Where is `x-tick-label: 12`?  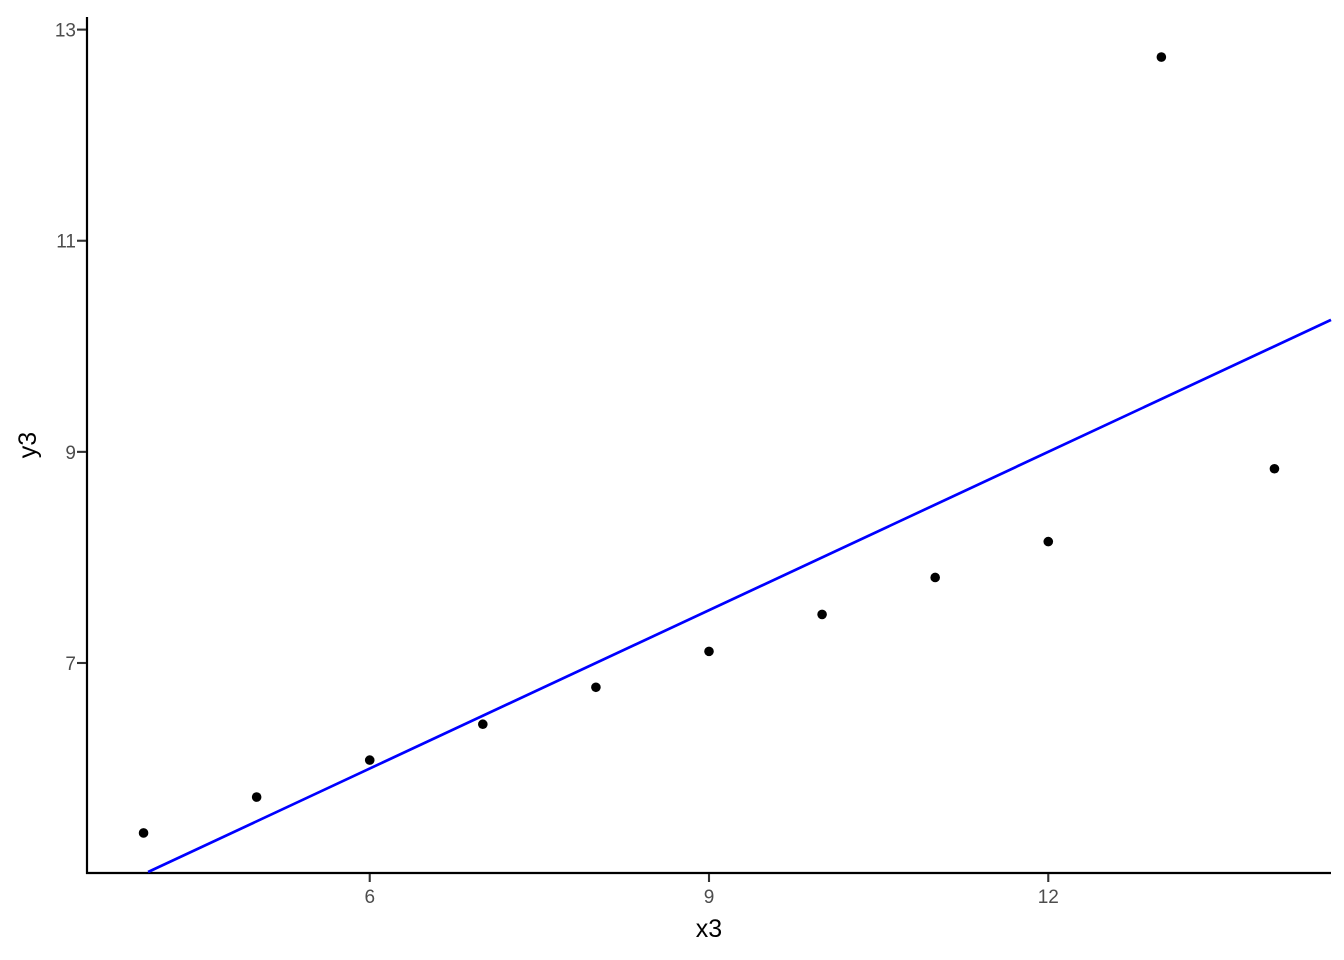
x-tick-label: 12 is located at coordinates (1048, 897).